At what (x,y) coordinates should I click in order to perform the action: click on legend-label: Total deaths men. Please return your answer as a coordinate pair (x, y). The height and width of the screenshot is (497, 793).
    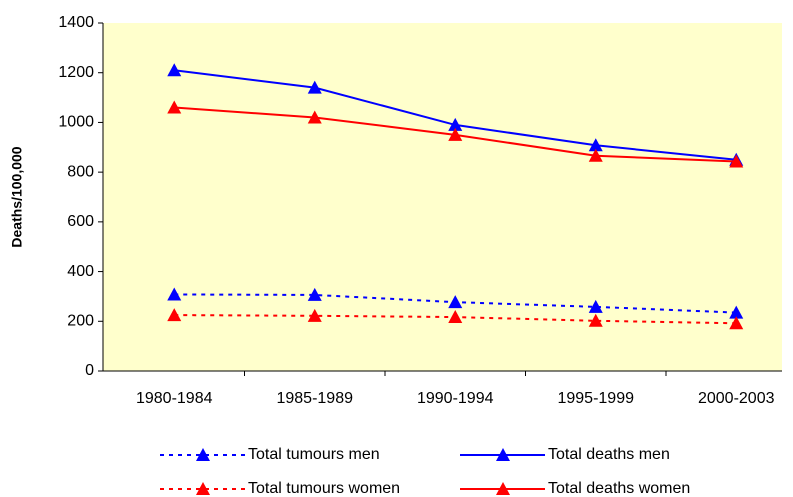
    Looking at the image, I should click on (609, 454).